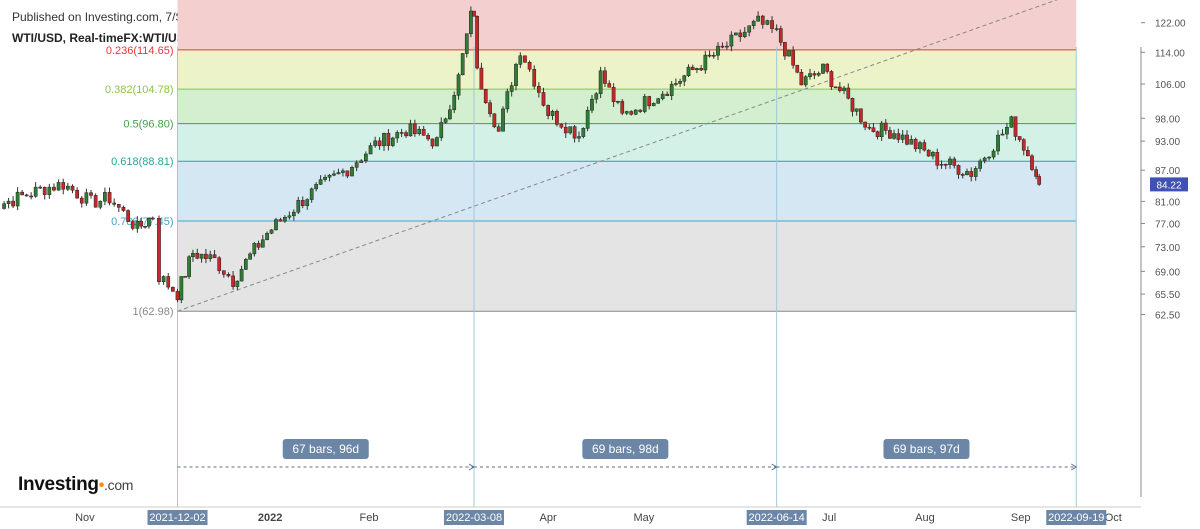  Describe the element at coordinates (76, 484) in the screenshot. I see `investing-logo: Investing•.com` at that location.